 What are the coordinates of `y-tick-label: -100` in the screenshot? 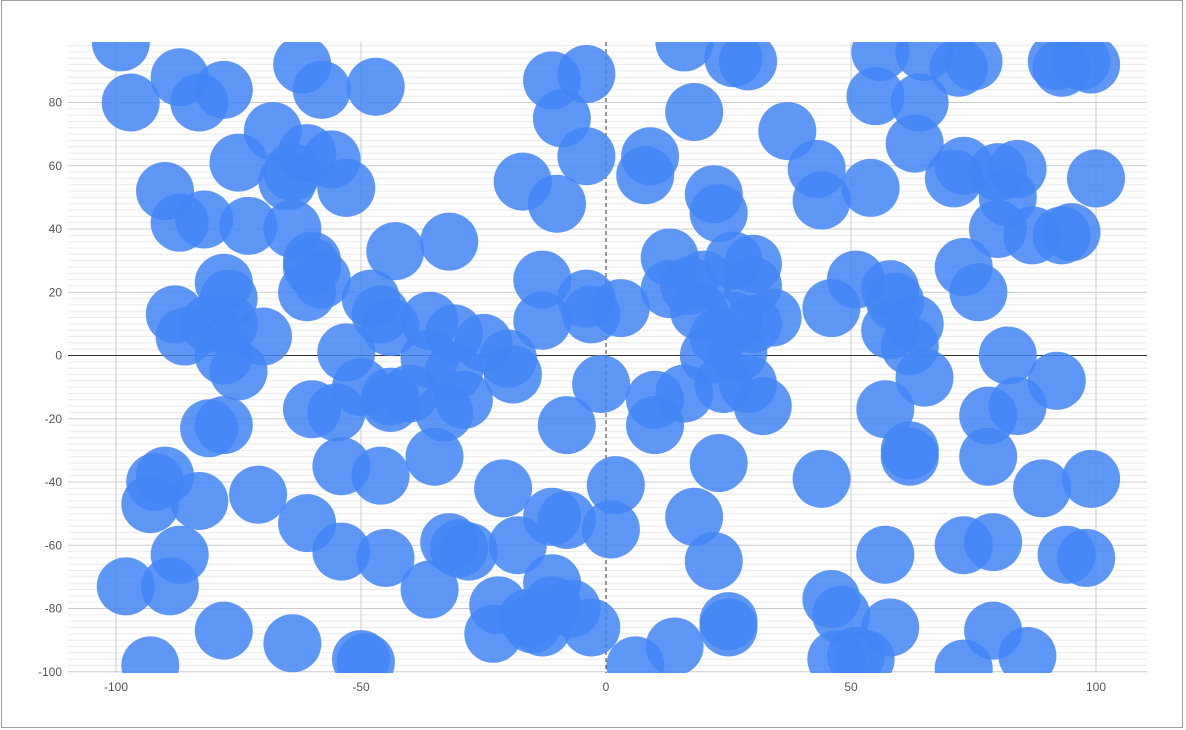 It's located at (50, 672).